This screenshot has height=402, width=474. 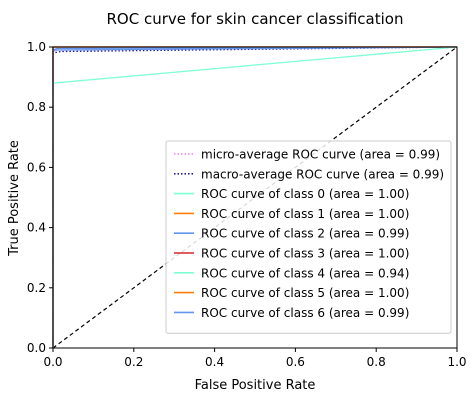 What do you see at coordinates (376, 362) in the screenshot?
I see `x-tick-label: 0.8` at bounding box center [376, 362].